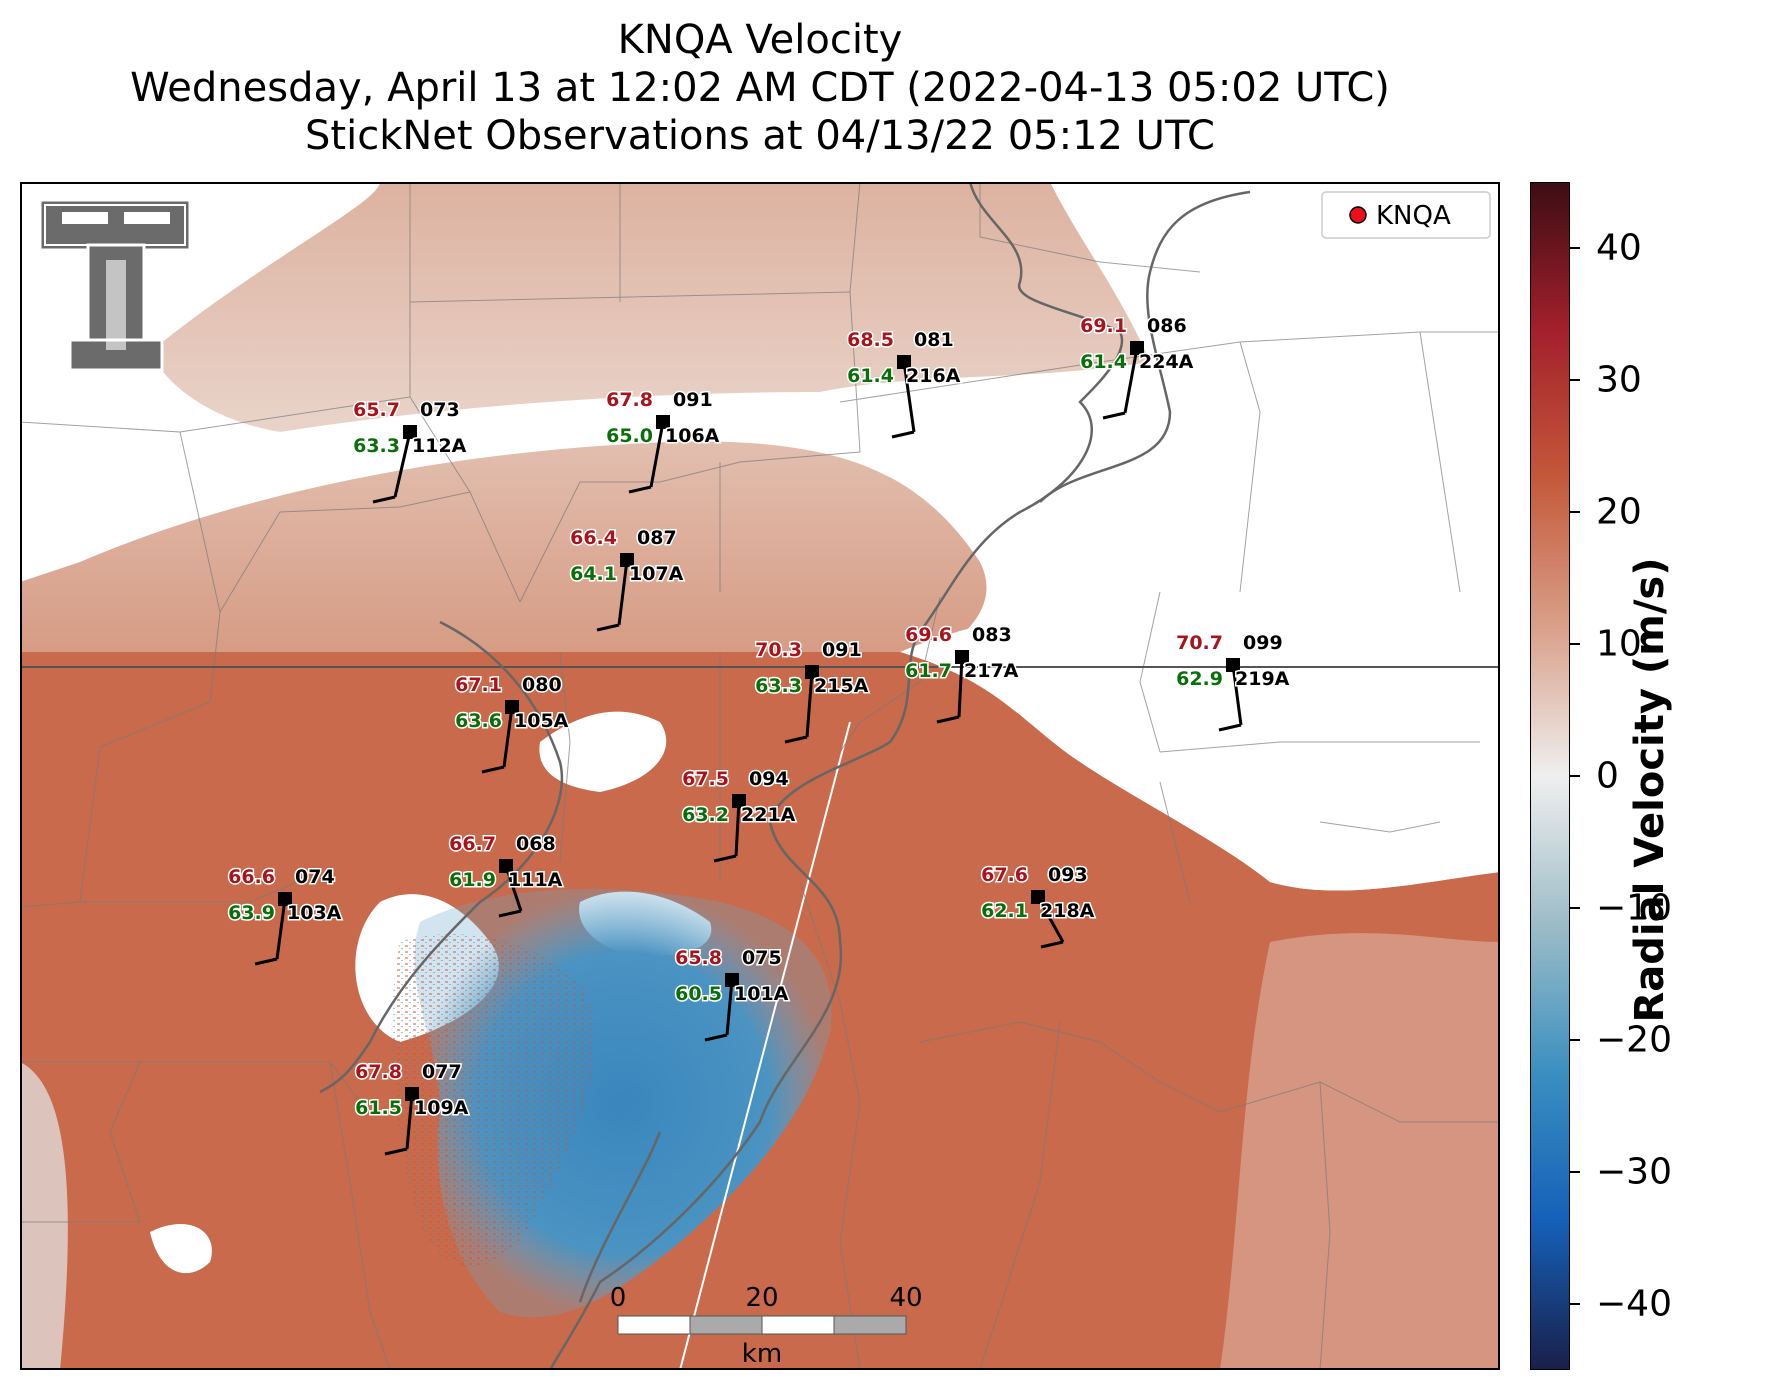  I want to click on station-temperature: 66.4, so click(593, 538).